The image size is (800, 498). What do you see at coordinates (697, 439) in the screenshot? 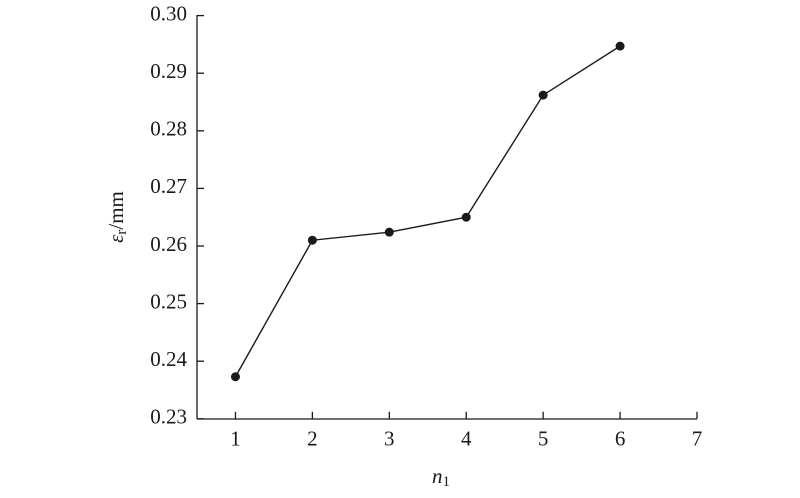
I see `x-tick-label: 7` at bounding box center [697, 439].